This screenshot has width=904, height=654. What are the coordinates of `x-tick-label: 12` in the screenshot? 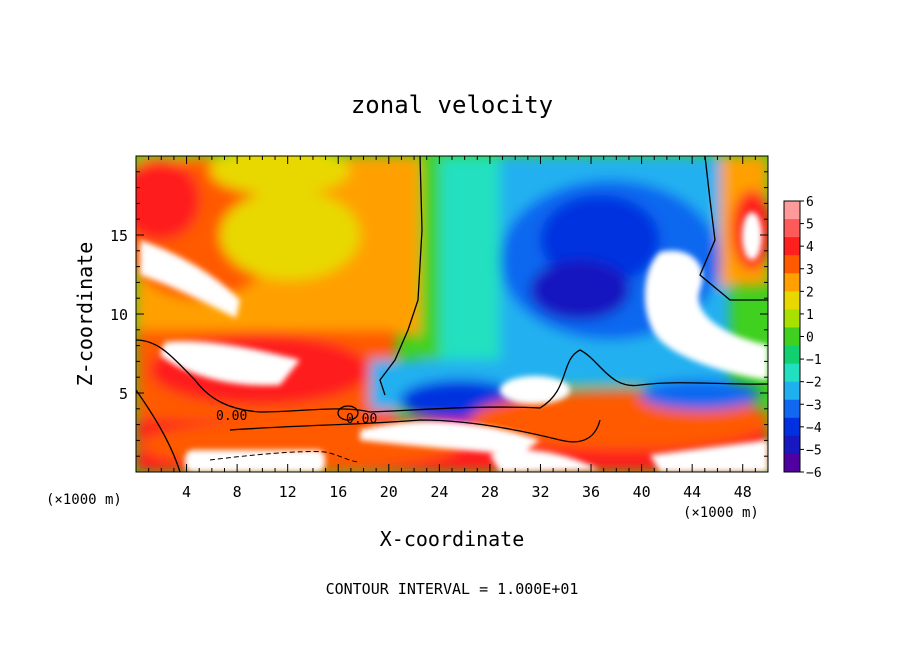 It's located at (288, 492).